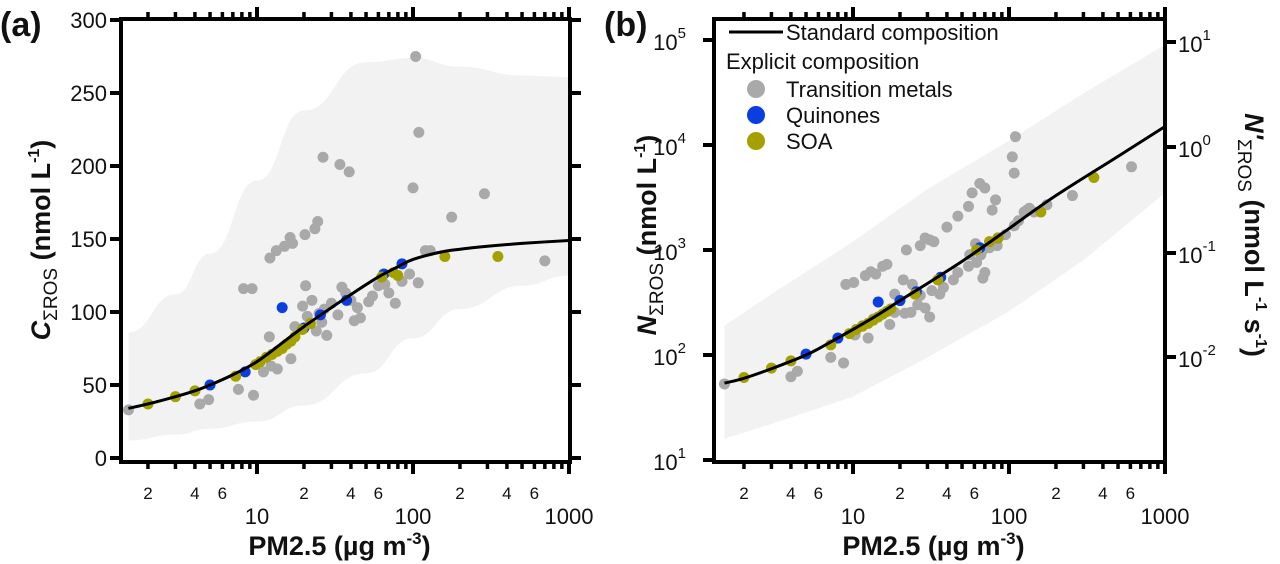  Describe the element at coordinates (809, 141) in the screenshot. I see `legend-item-label: SOA` at that location.